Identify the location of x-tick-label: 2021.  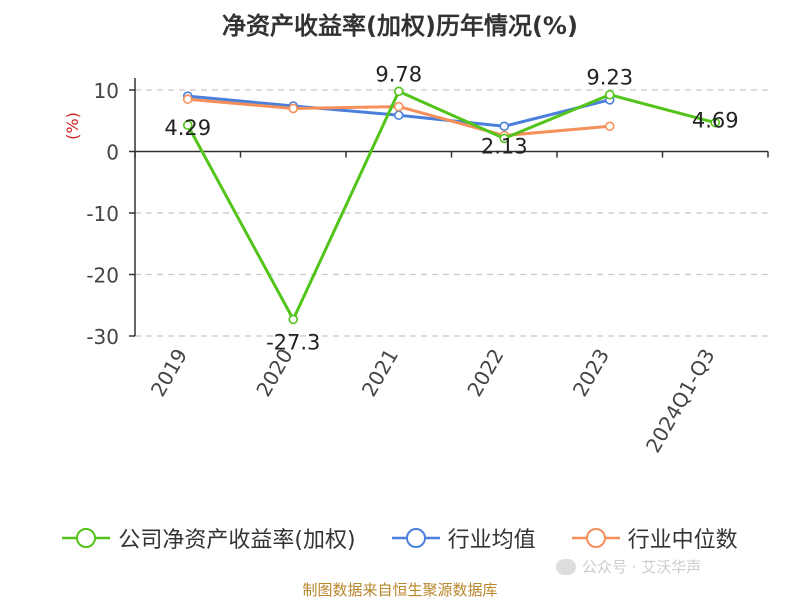
(380, 373).